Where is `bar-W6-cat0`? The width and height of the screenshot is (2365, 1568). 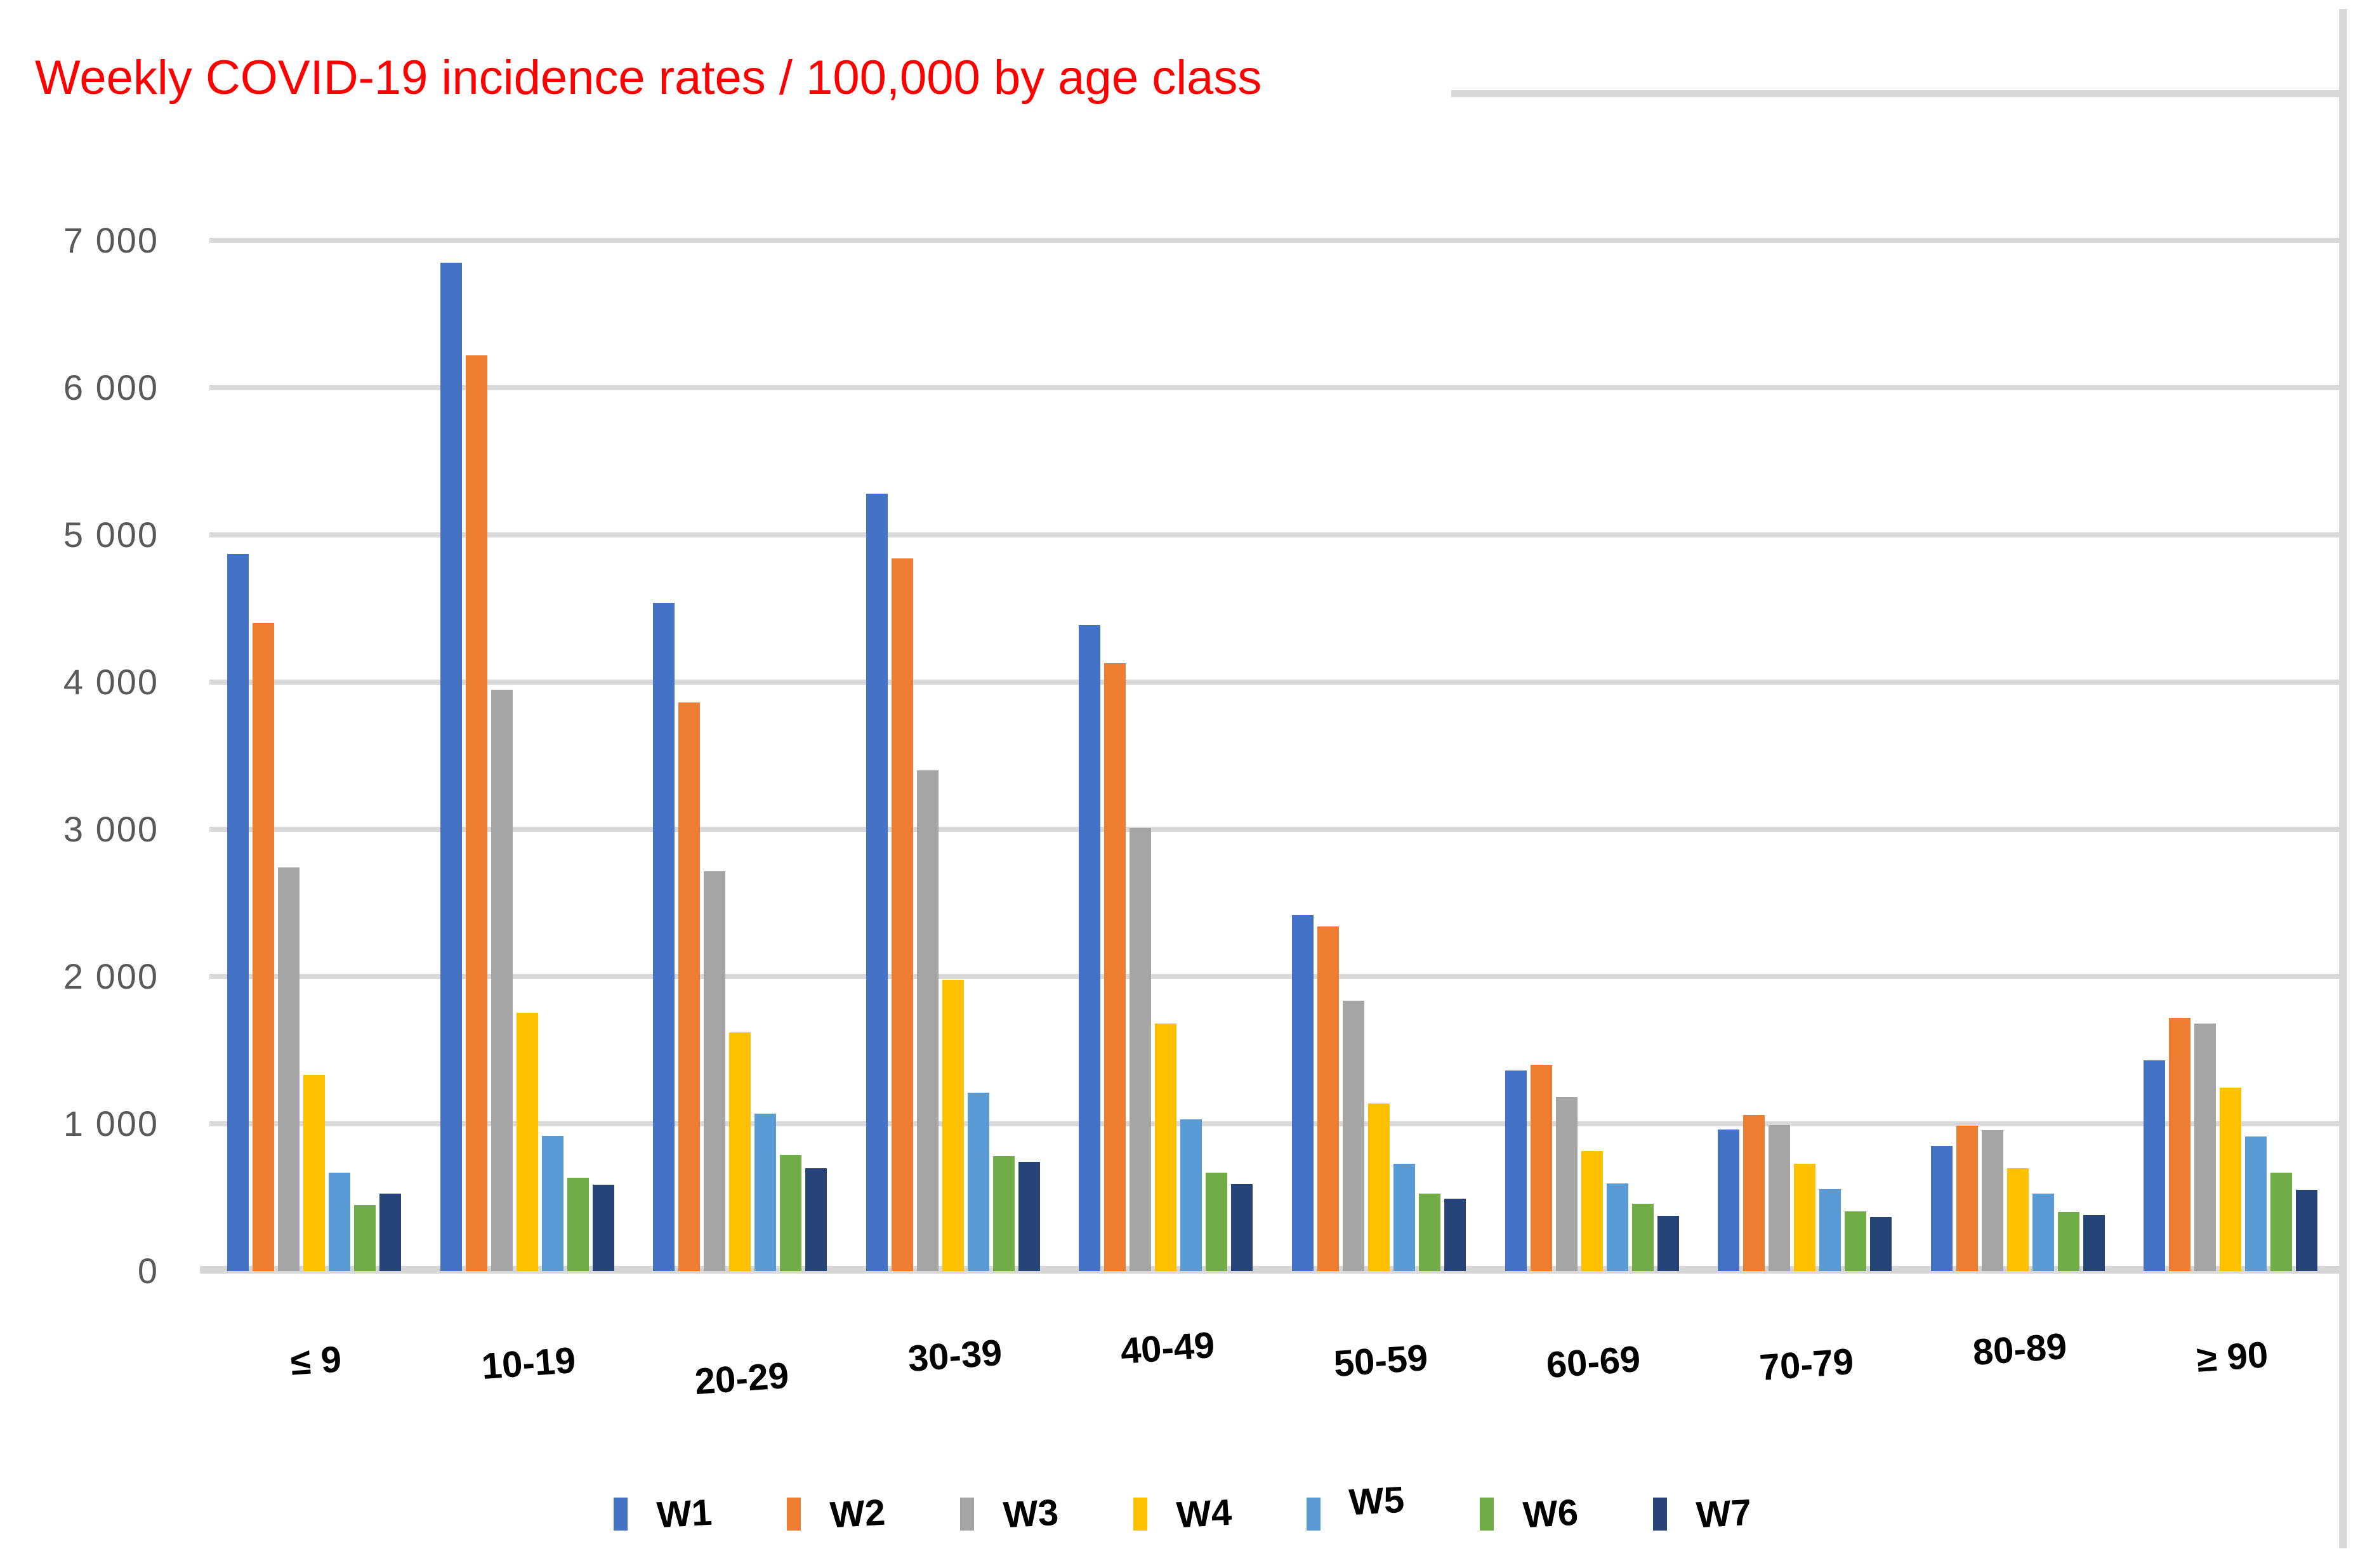
bar-W6-cat0 is located at coordinates (365, 1237).